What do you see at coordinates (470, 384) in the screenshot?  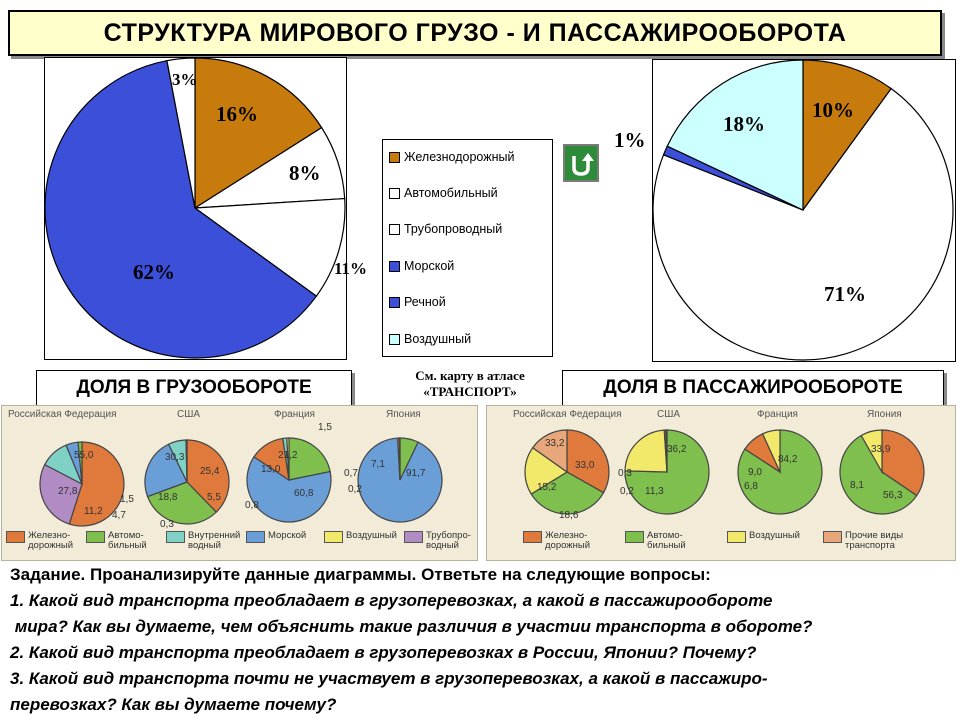 I see `atlas-note: См. карту в атласе «ТРАНСПОРТ»` at bounding box center [470, 384].